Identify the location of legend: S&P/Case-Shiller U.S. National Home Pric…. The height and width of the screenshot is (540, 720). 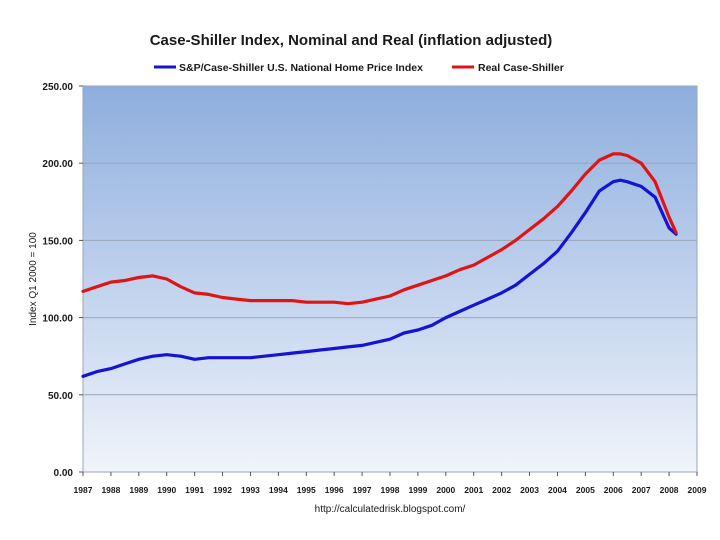
(359, 68).